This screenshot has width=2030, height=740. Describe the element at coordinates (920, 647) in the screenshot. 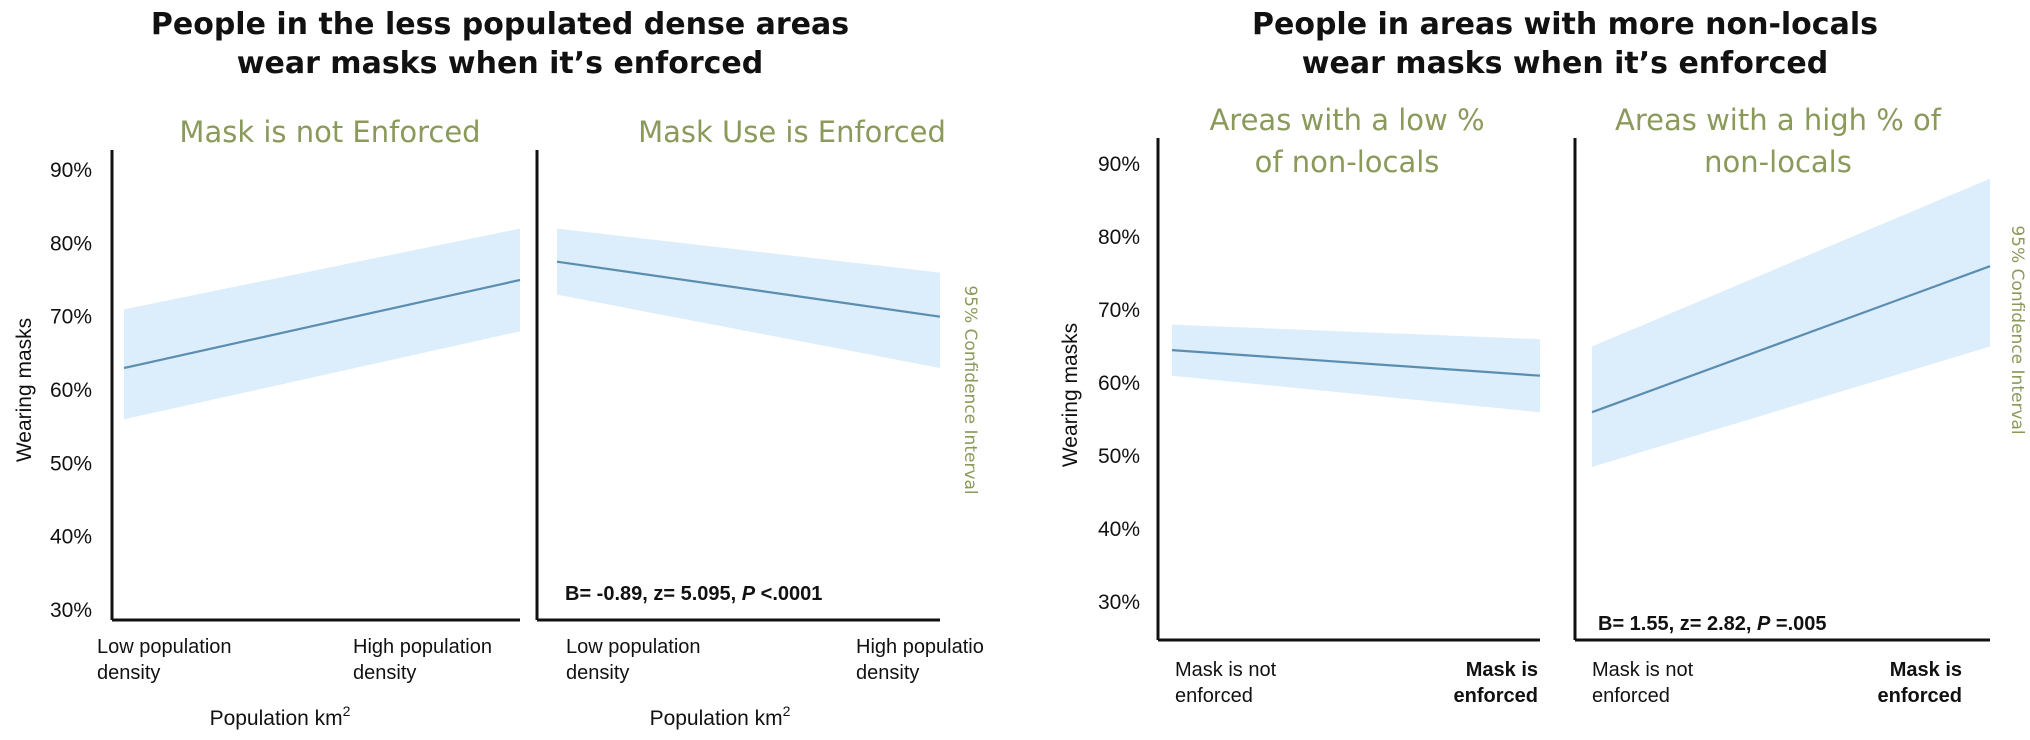

I see `x-category-label: High populatio` at that location.